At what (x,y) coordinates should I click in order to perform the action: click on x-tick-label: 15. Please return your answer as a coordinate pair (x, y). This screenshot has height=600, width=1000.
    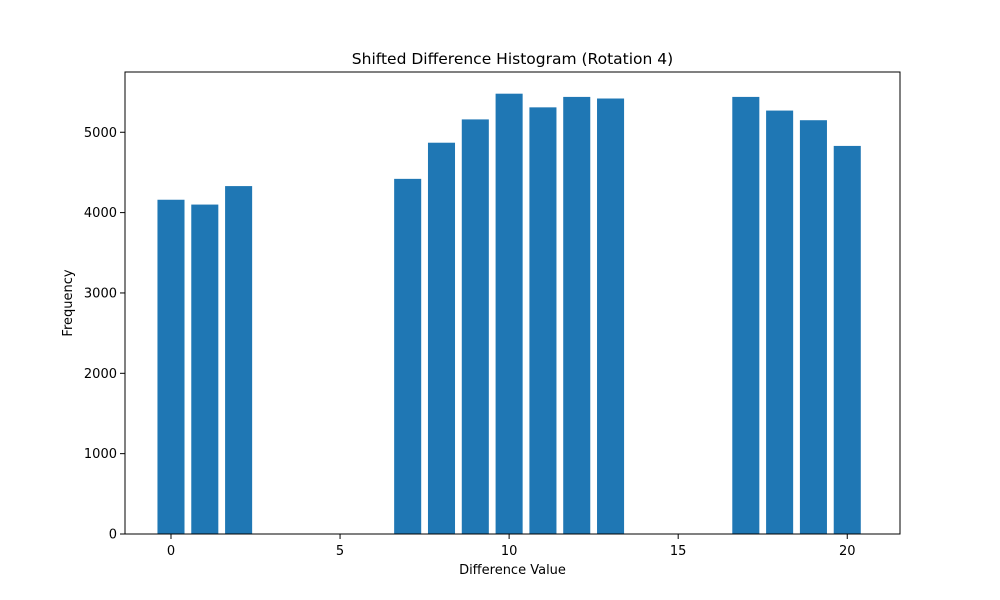
    Looking at the image, I should click on (678, 551).